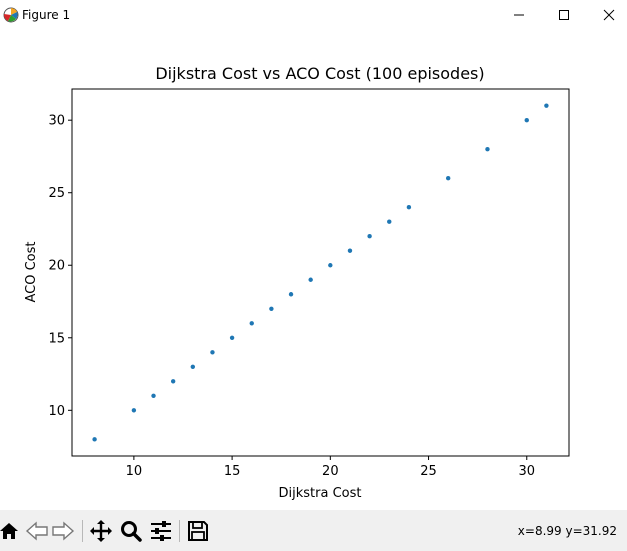  I want to click on configure-icon, so click(161, 531).